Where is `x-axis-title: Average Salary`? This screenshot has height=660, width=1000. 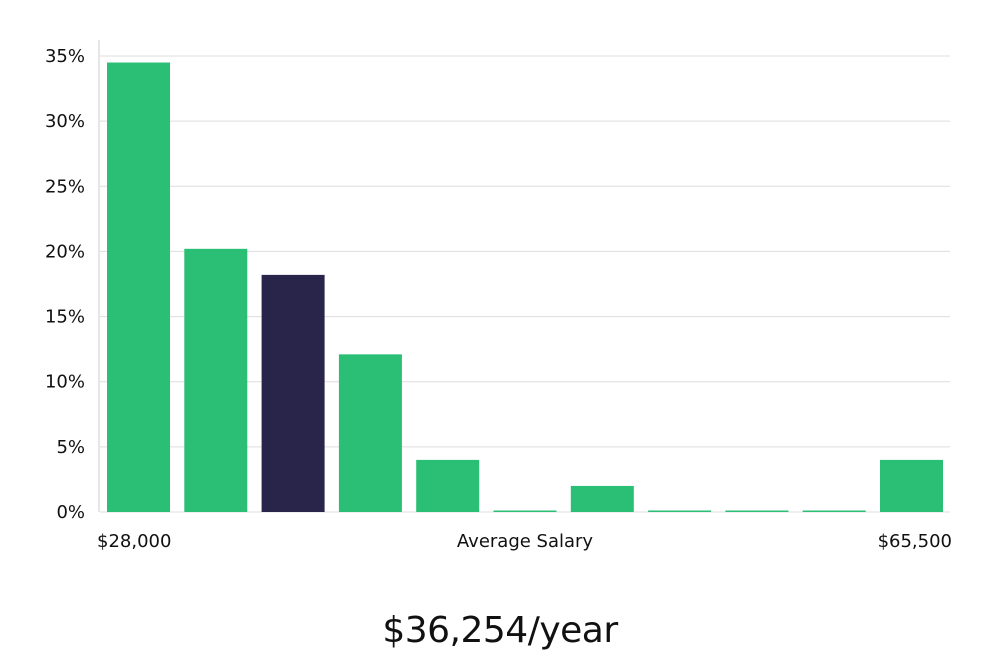
x-axis-title: Average Salary is located at coordinates (525, 541).